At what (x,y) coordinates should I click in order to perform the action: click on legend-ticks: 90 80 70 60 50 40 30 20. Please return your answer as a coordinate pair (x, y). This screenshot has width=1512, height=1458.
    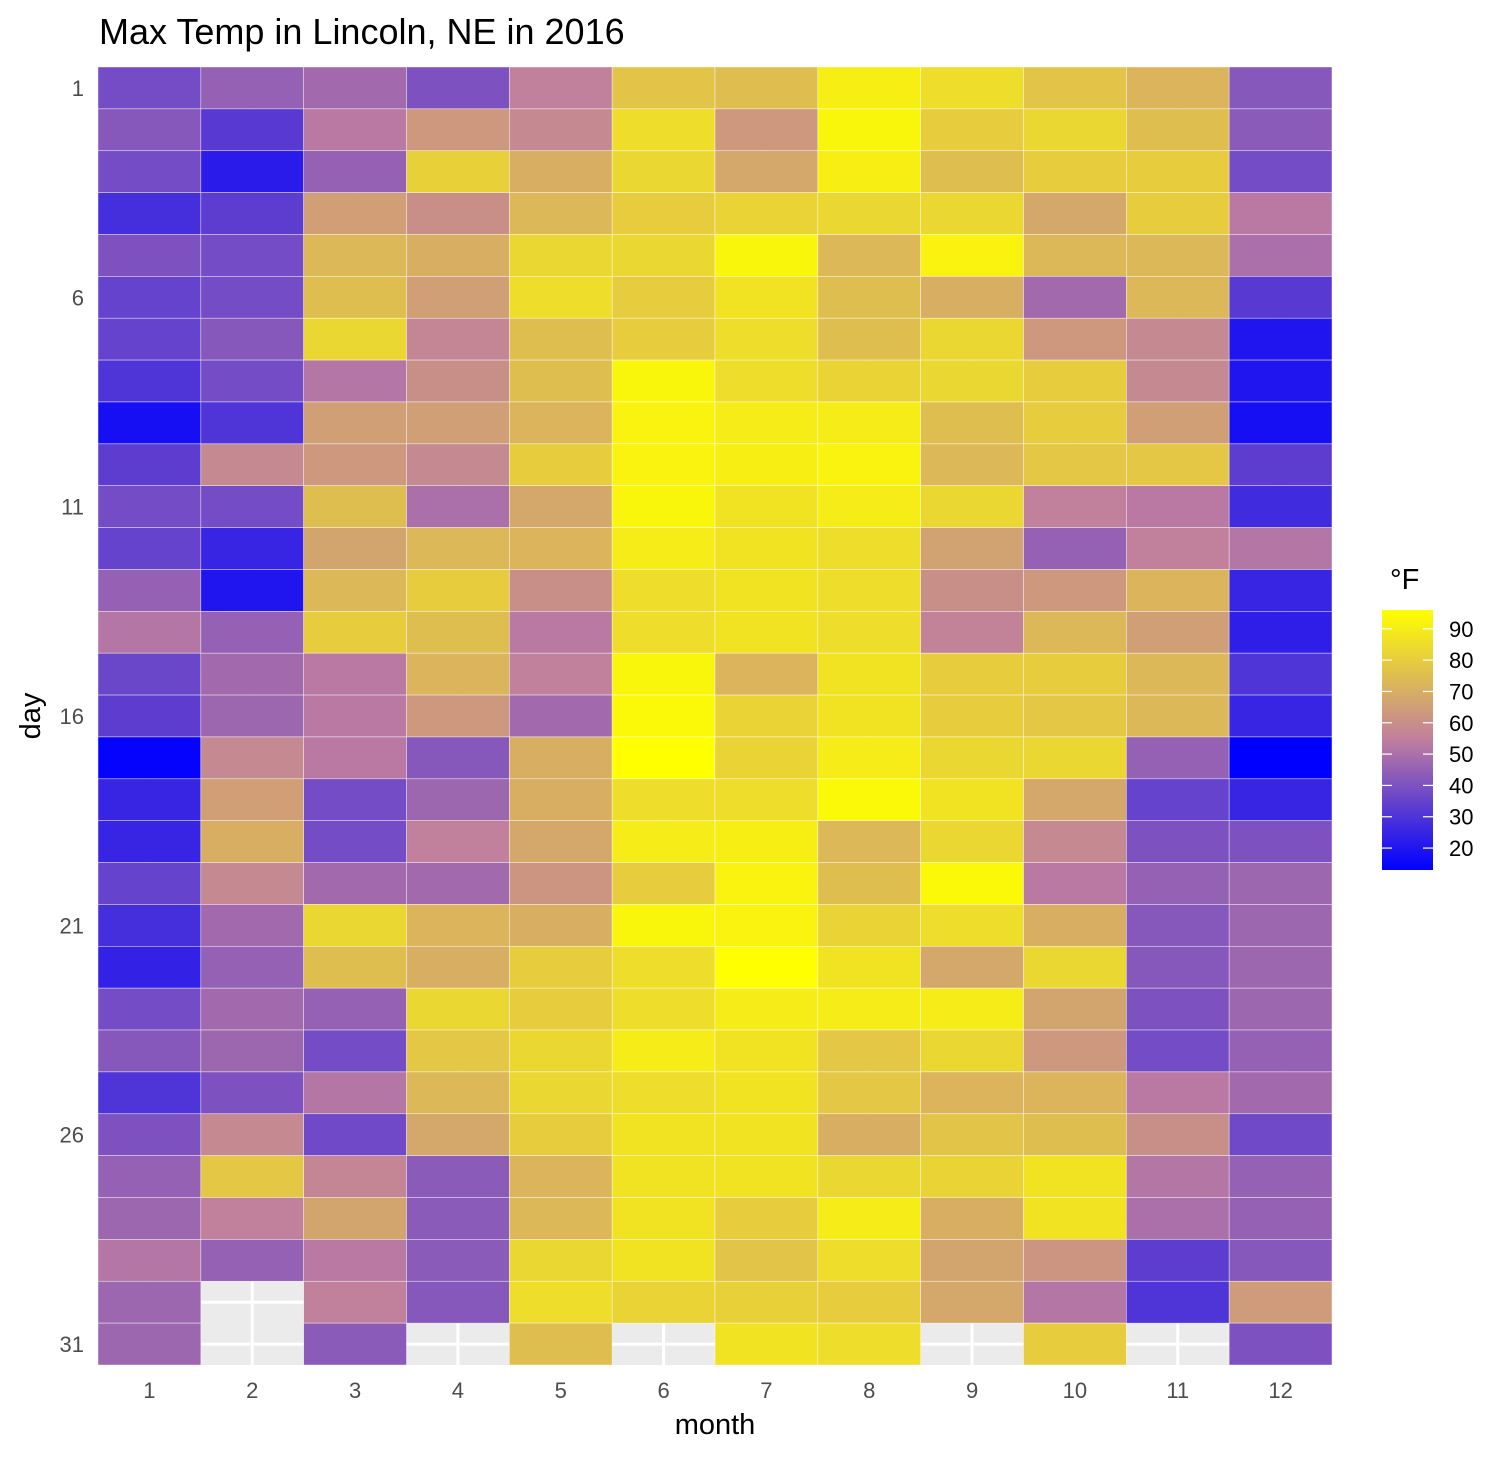
    Looking at the image, I should click on (1427, 739).